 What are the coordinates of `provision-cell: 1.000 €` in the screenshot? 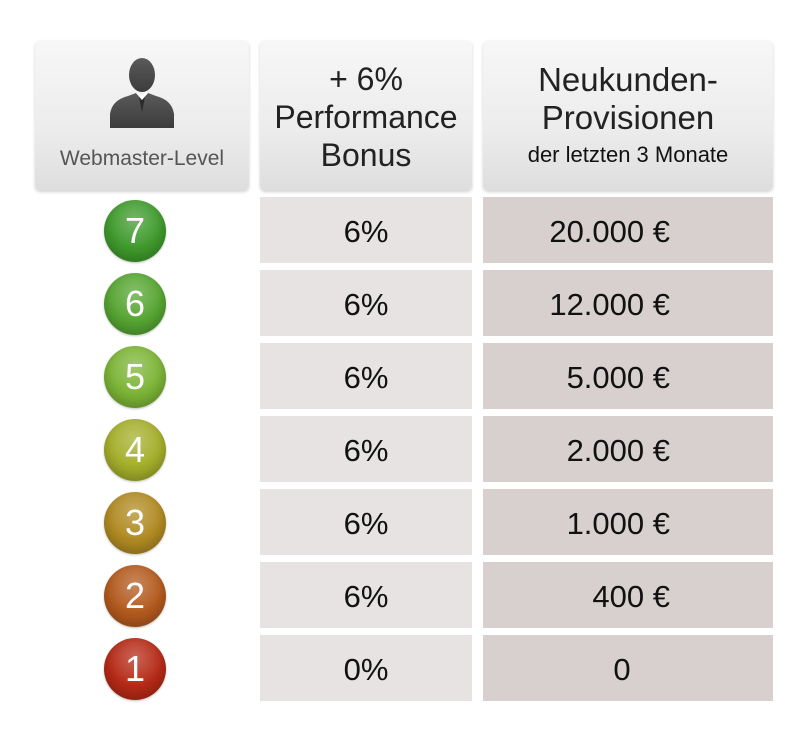 It's located at (628, 522).